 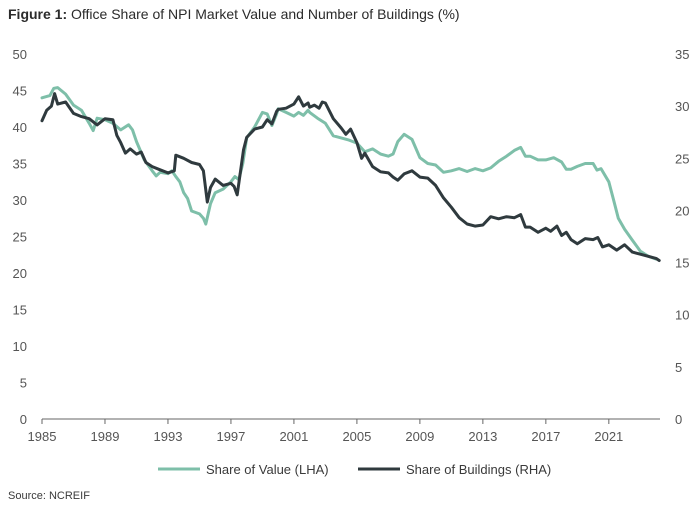 What do you see at coordinates (168, 436) in the screenshot?
I see `x-tick-label: 1993` at bounding box center [168, 436].